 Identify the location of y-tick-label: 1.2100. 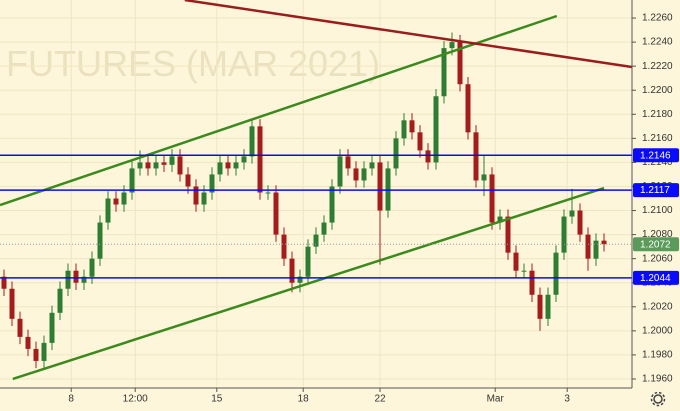
(657, 210).